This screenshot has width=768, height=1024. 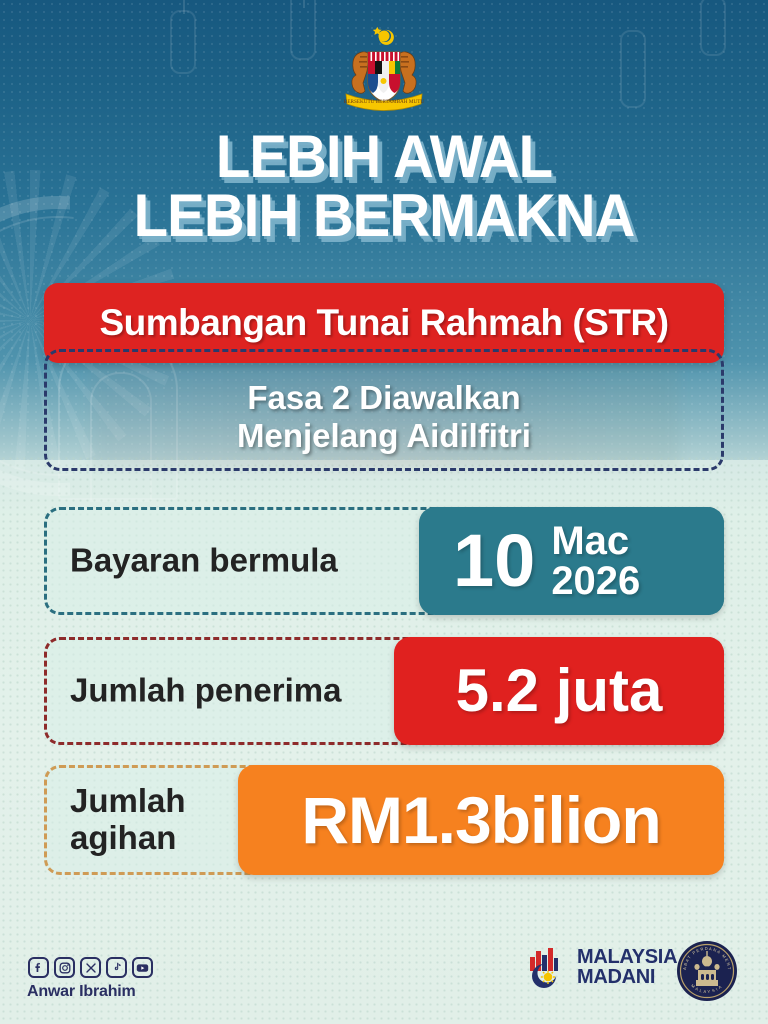 I want to click on headline-line-1: LEBIH AWAL, so click(x=384, y=156).